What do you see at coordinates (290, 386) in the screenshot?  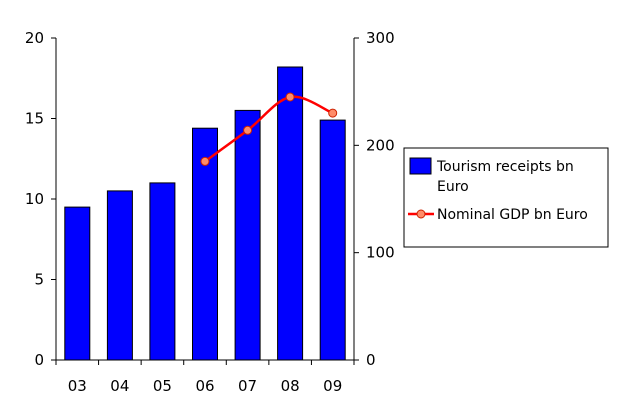 I see `x-tick-label: 08` at bounding box center [290, 386].